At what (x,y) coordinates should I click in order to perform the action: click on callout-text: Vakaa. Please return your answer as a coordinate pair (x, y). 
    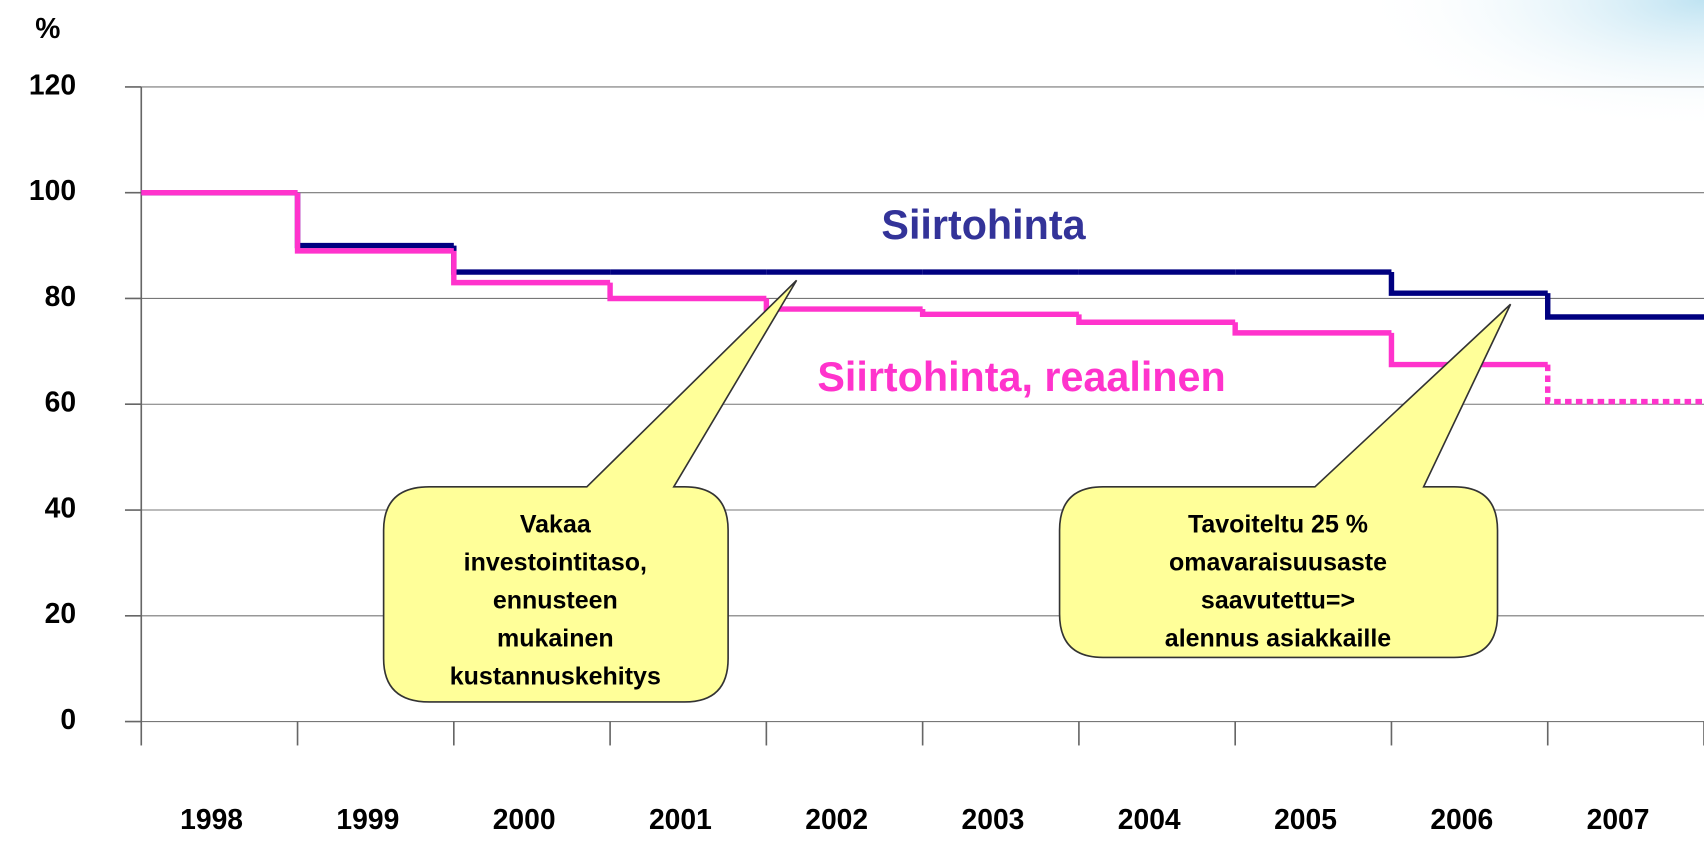
    Looking at the image, I should click on (556, 525).